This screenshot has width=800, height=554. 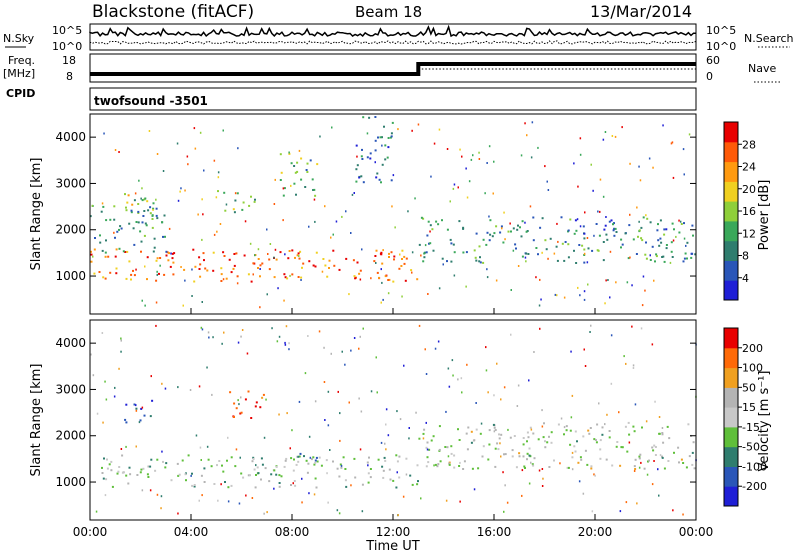 What do you see at coordinates (70, 183) in the screenshot?
I see `y-tick-label: 3000` at bounding box center [70, 183].